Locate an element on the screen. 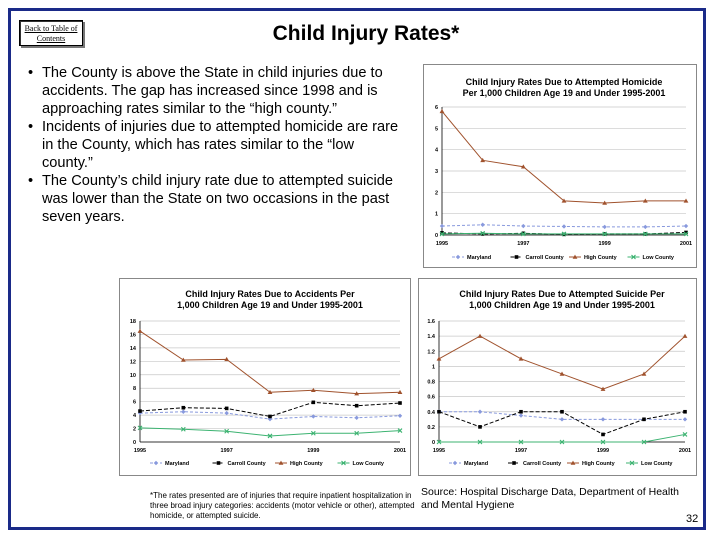 This screenshot has height=540, width=720. x-tick-label: 1999 is located at coordinates (603, 451).